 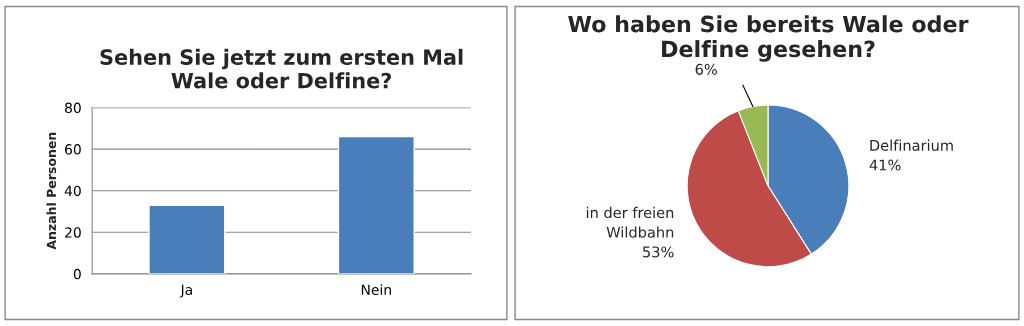 What do you see at coordinates (706, 69) in the screenshot?
I see `data-label: 6%` at bounding box center [706, 69].